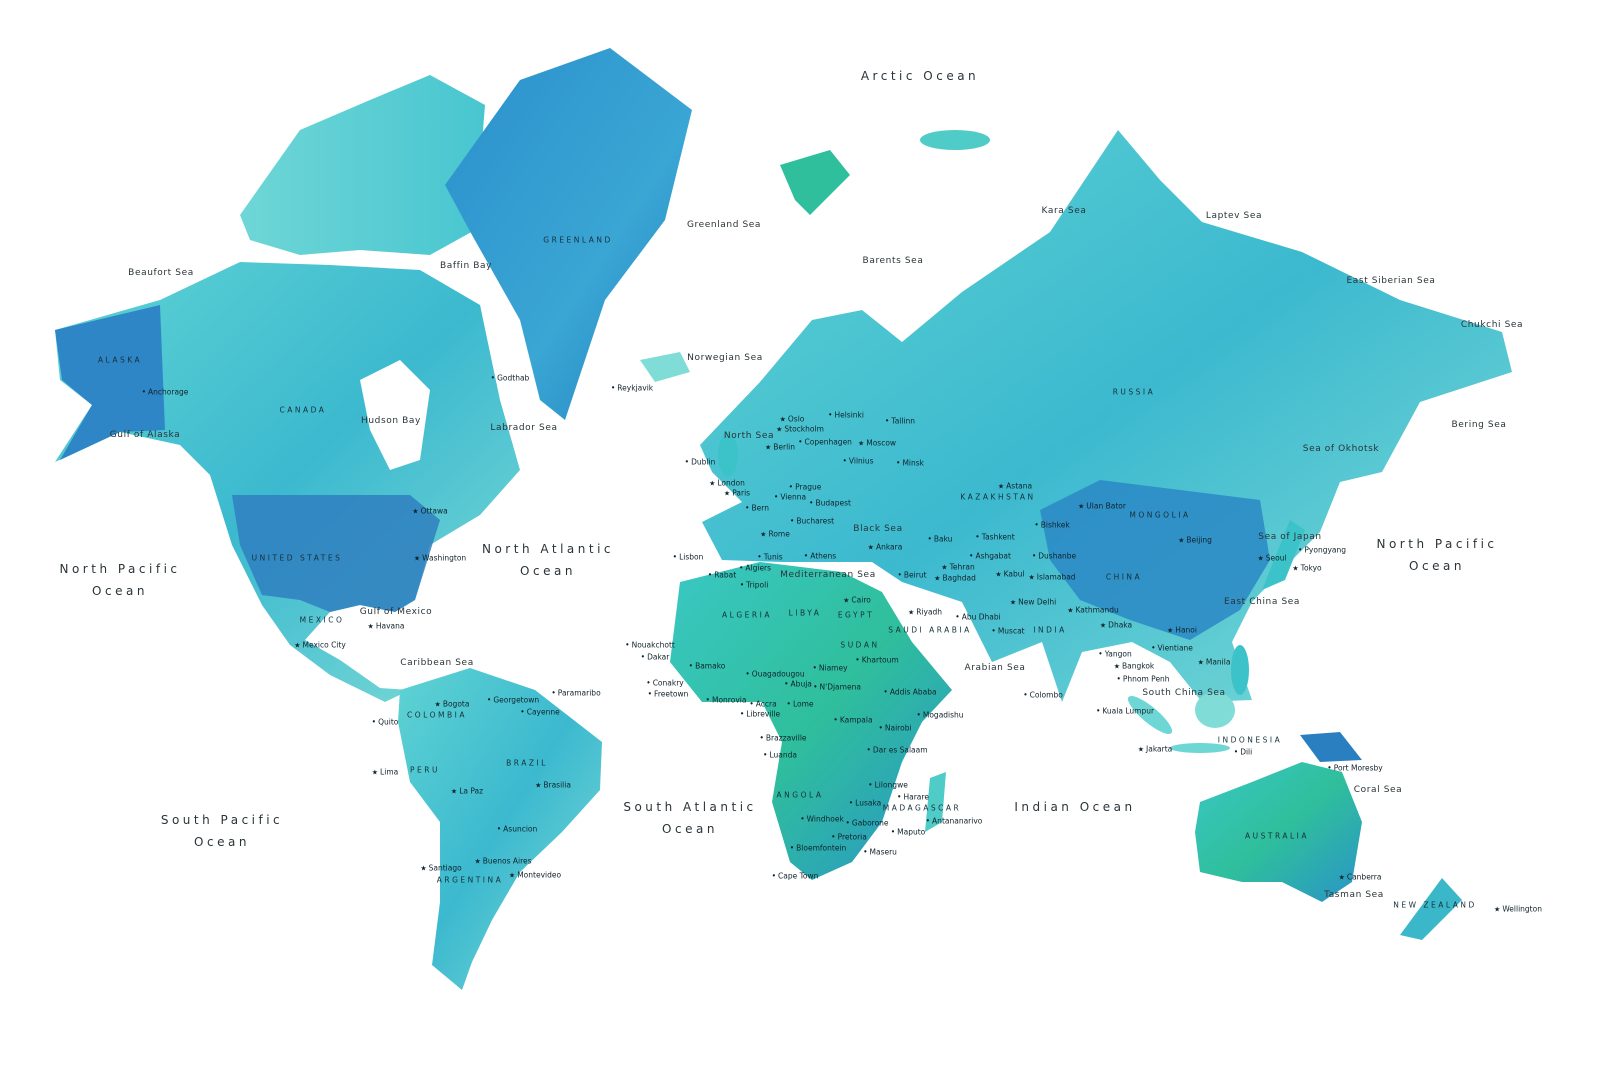 The height and width of the screenshot is (1067, 1600). Describe the element at coordinates (858, 461) in the screenshot. I see `city-label-vilnius: Vilnius` at that location.